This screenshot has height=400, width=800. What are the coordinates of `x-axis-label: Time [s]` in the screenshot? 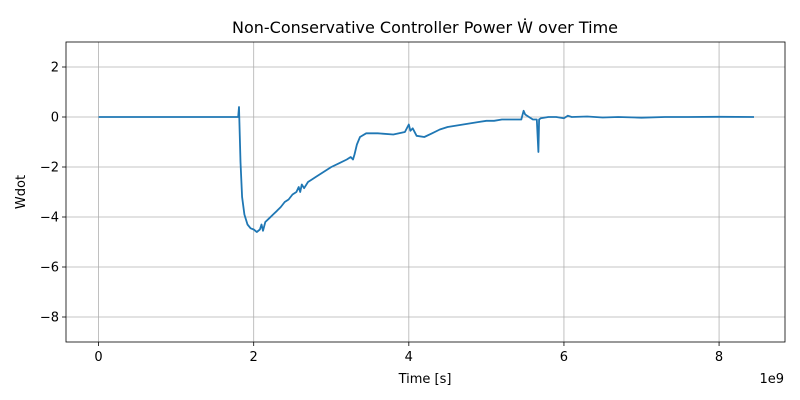 It's located at (425, 379).